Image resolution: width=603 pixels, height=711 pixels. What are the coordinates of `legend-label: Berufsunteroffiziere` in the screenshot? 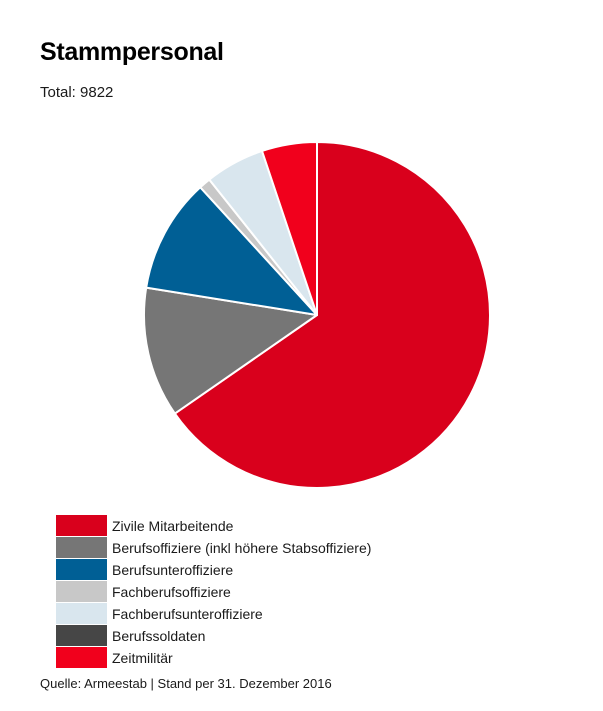 It's located at (173, 569).